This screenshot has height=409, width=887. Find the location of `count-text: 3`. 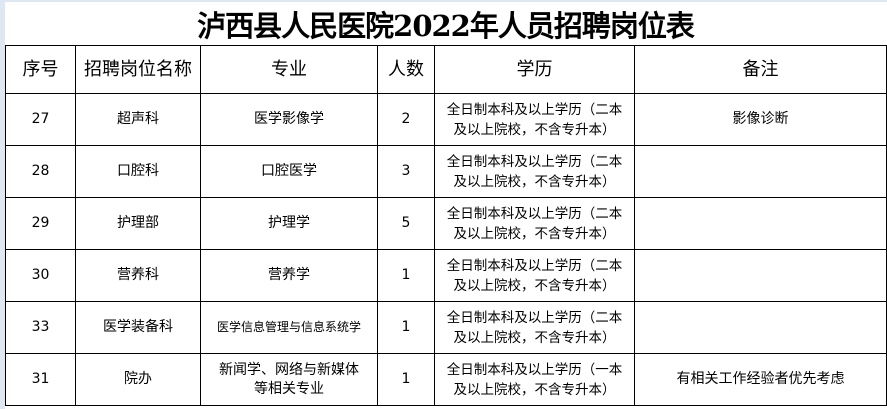

count-text: 3 is located at coordinates (406, 171).